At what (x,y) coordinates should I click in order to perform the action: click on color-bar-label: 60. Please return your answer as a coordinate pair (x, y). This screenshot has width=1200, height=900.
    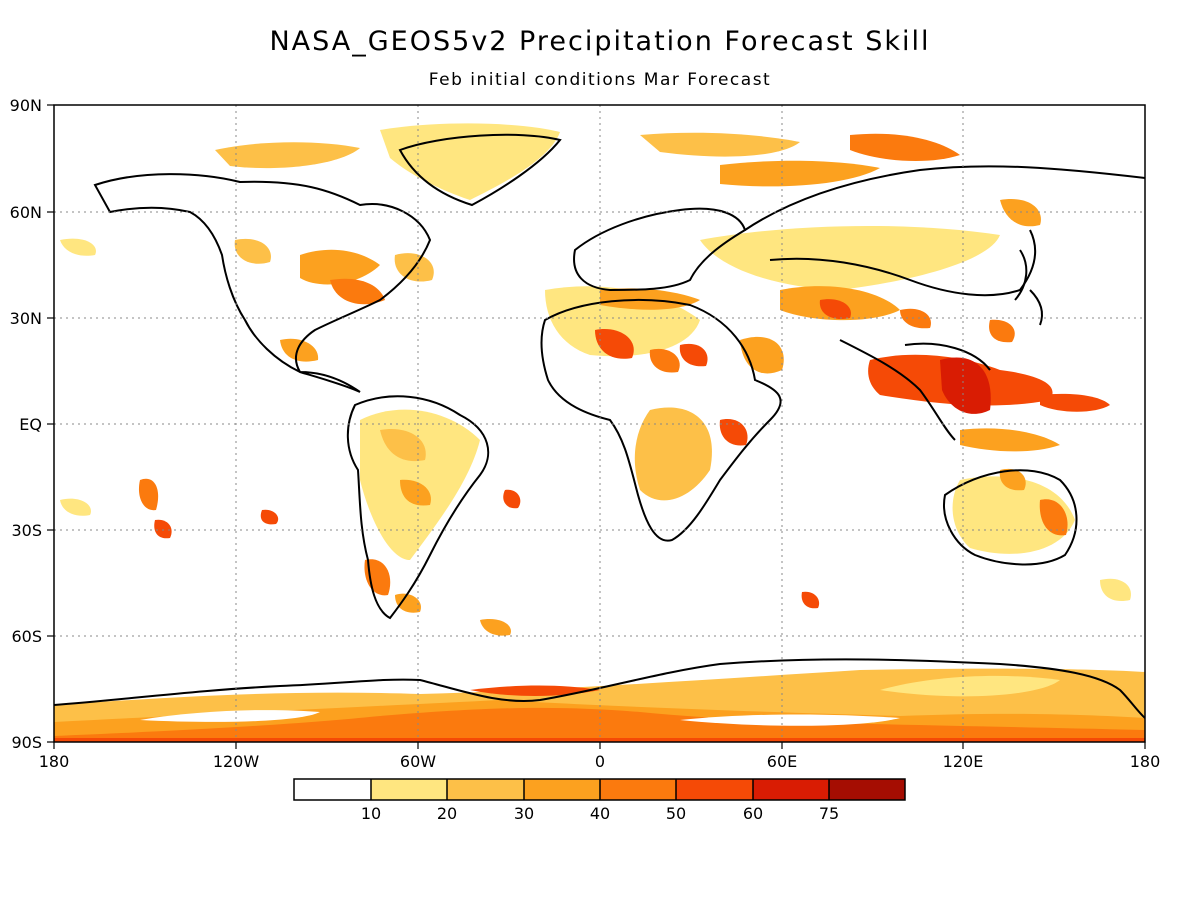
    Looking at the image, I should click on (753, 813).